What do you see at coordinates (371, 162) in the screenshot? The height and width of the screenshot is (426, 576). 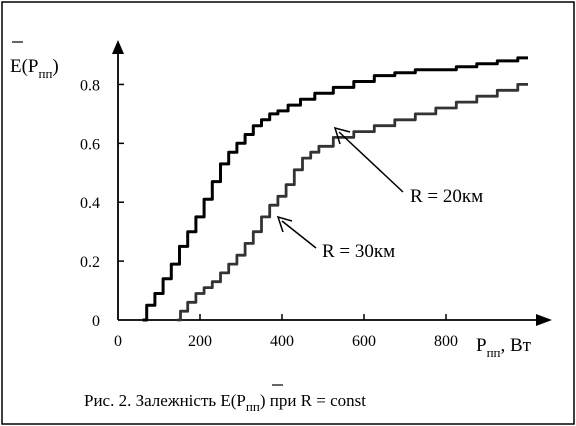 I see `annotation-r20-arrow-line` at bounding box center [371, 162].